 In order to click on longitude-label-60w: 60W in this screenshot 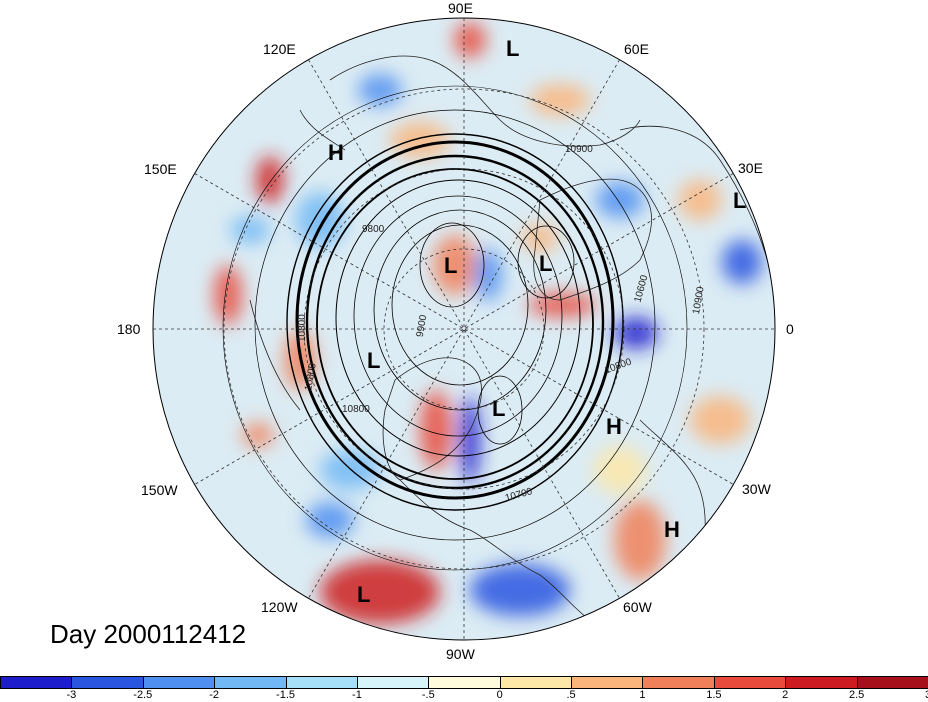, I will do `click(638, 607)`.